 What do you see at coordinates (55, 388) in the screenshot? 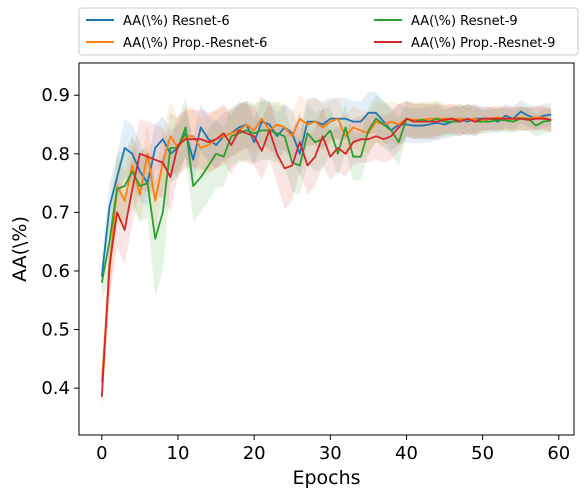
I see `y-tick-label: 0.4` at bounding box center [55, 388].